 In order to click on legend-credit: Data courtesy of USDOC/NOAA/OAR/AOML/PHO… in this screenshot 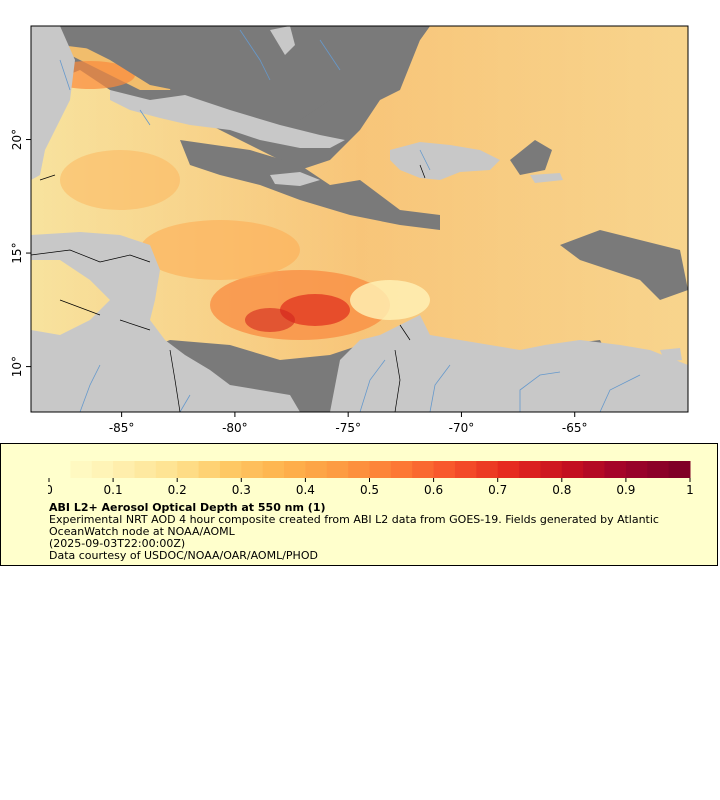, I will do `click(183, 555)`.